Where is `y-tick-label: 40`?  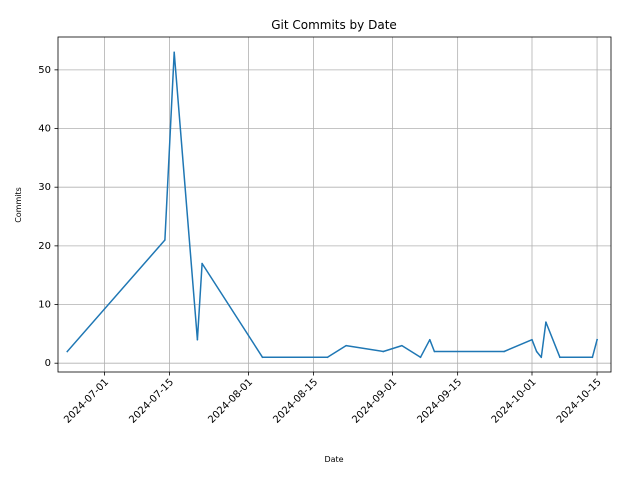 y-tick-label: 40 is located at coordinates (44, 129).